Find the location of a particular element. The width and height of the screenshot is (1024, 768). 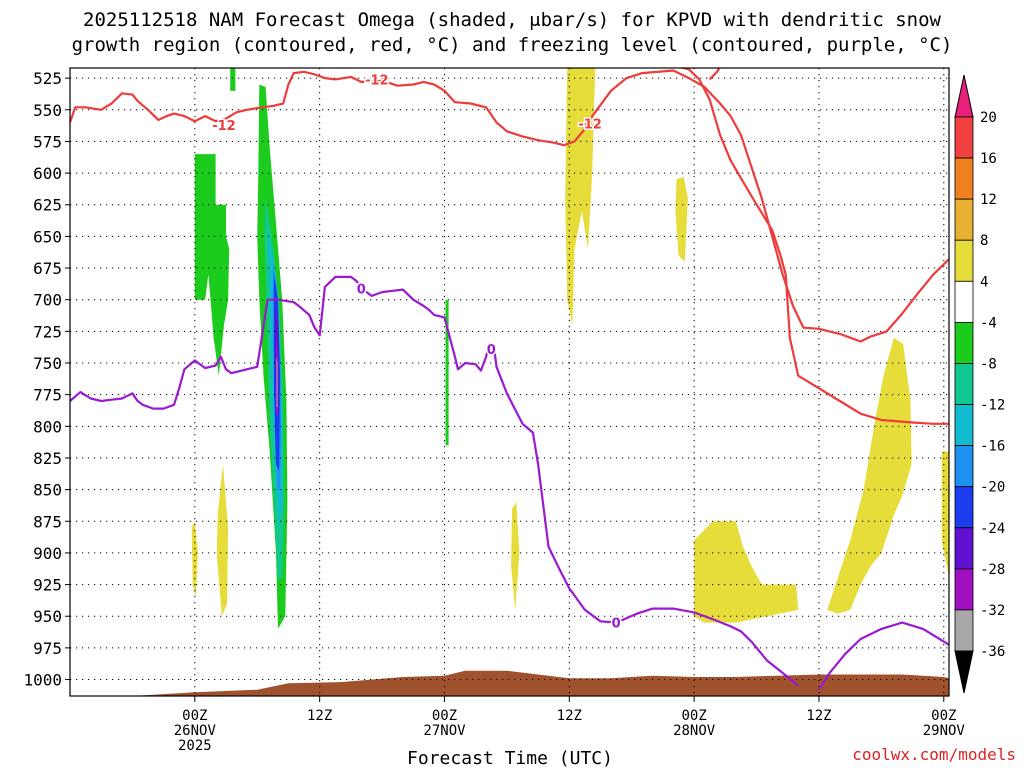

y-tick-label-575: 575 is located at coordinates (47, 141).